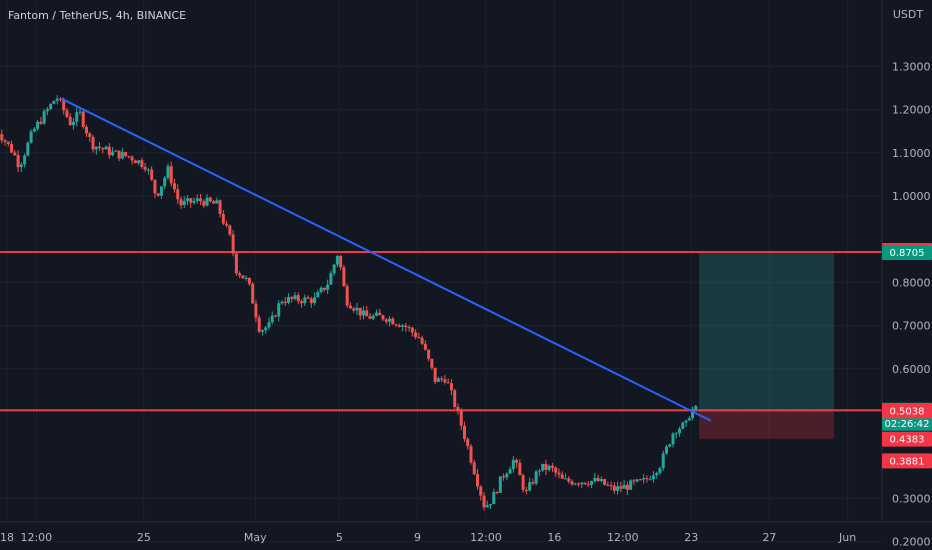 This screenshot has width=932, height=550. I want to click on time-tick-label: 25, so click(144, 537).